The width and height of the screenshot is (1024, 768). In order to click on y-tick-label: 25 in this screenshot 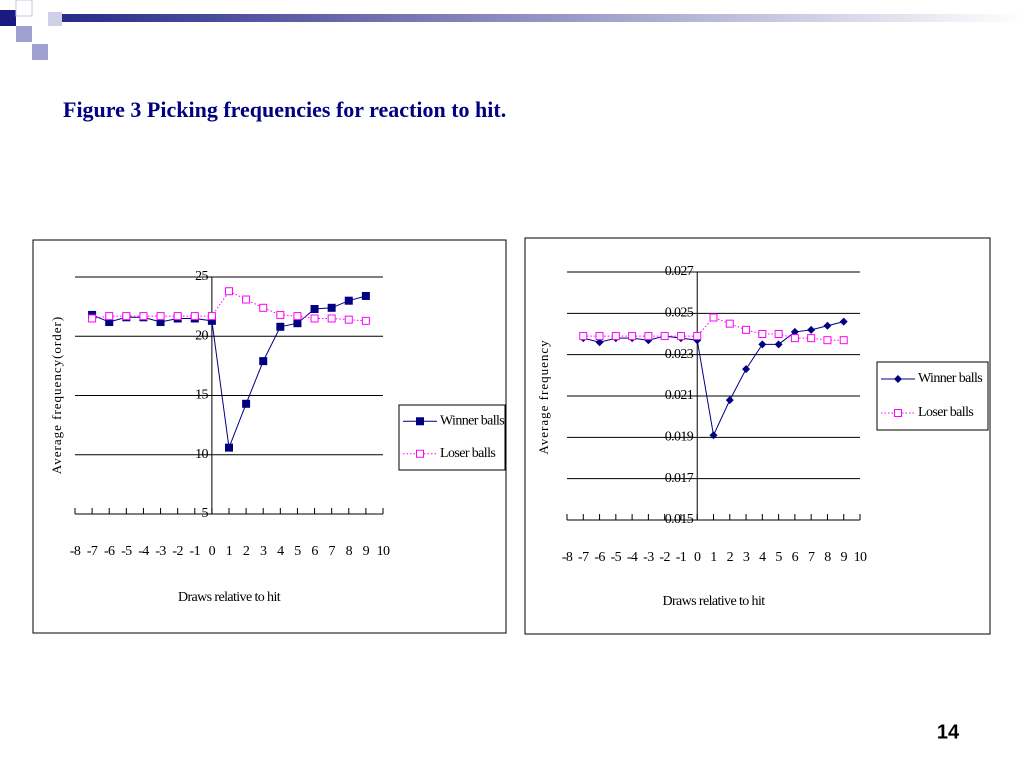, I will do `click(201, 276)`.